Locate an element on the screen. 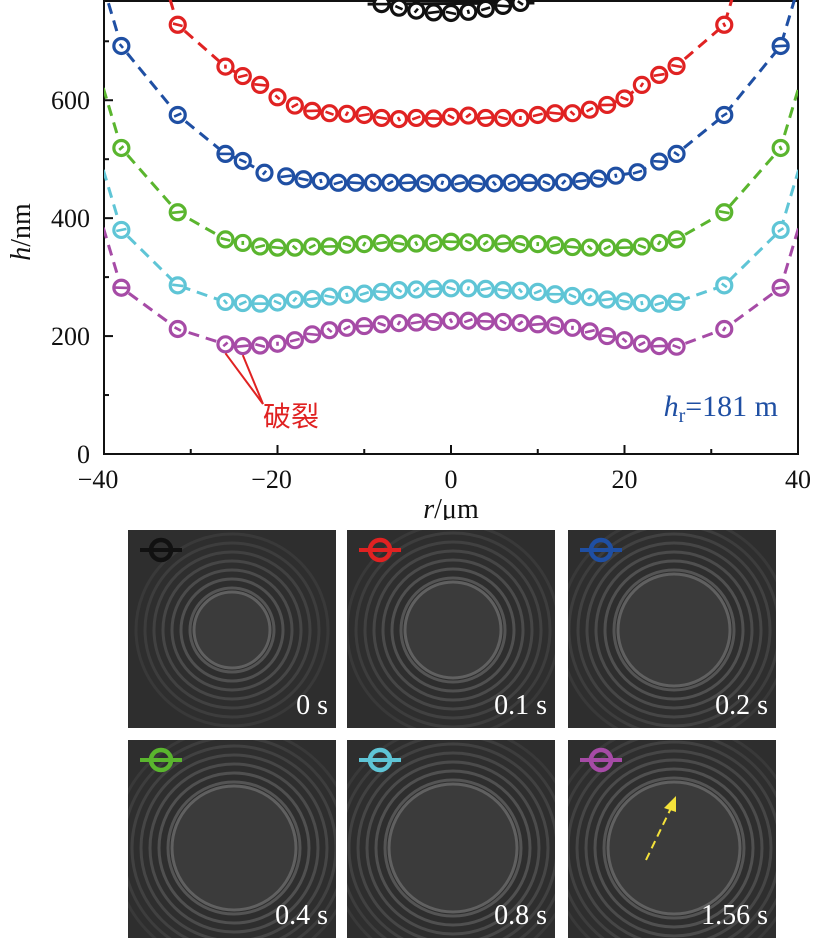  y-axis-title: h/nm is located at coordinates (21, 232).